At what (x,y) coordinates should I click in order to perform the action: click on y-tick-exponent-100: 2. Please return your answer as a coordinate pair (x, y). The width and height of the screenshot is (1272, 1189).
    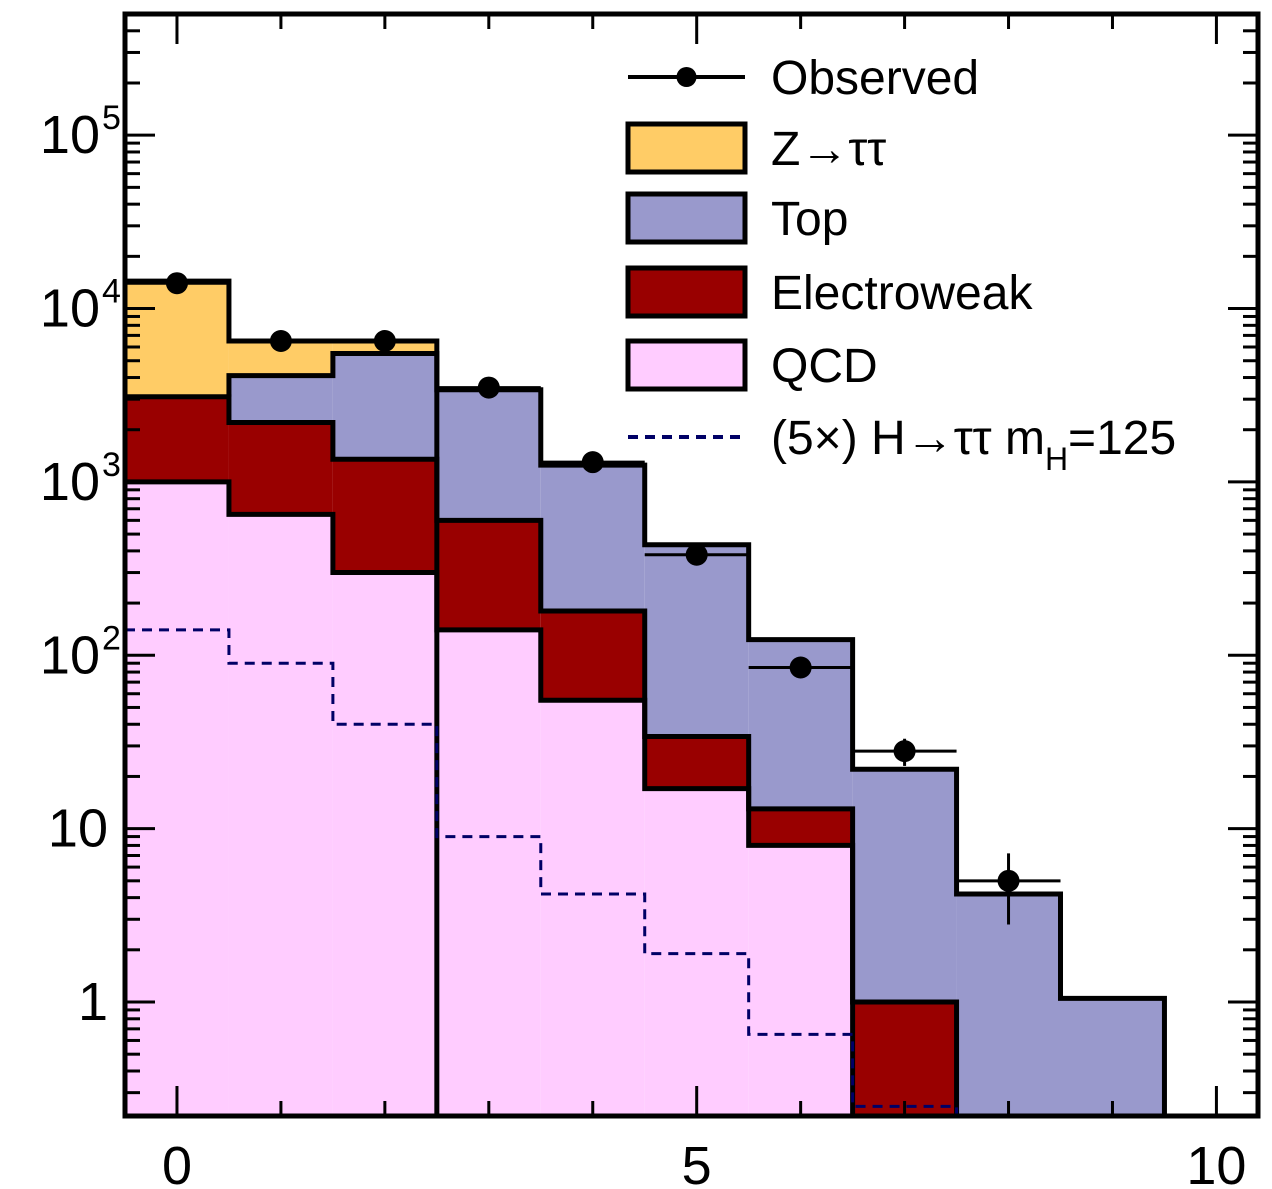
    Looking at the image, I should click on (111, 638).